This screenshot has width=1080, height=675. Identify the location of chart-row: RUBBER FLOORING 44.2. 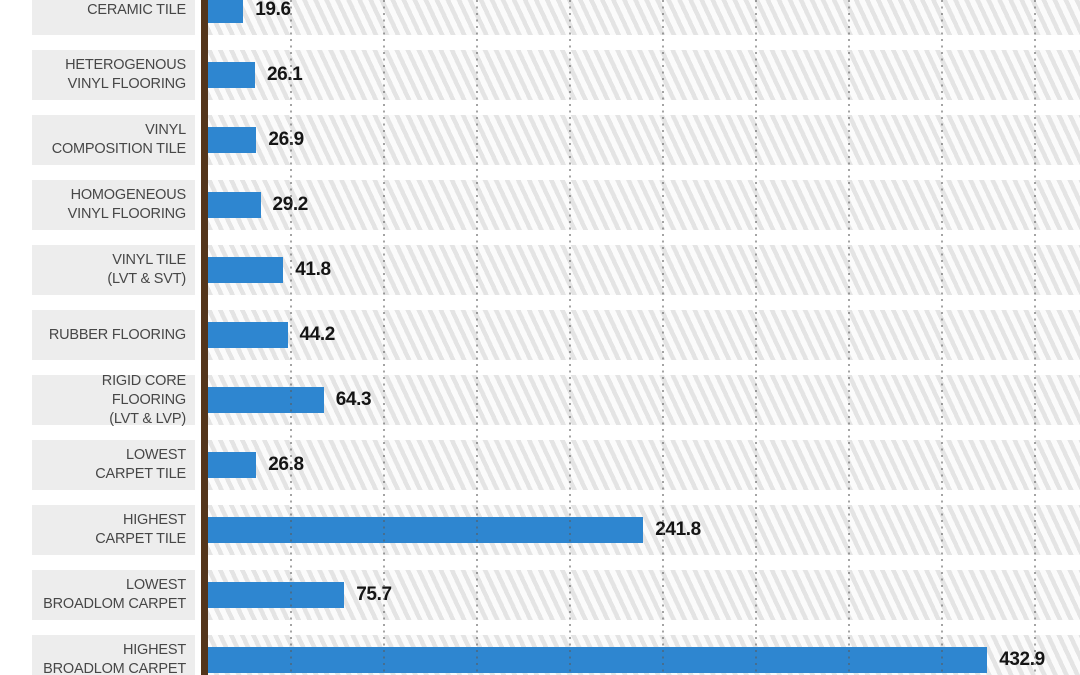
(540, 335).